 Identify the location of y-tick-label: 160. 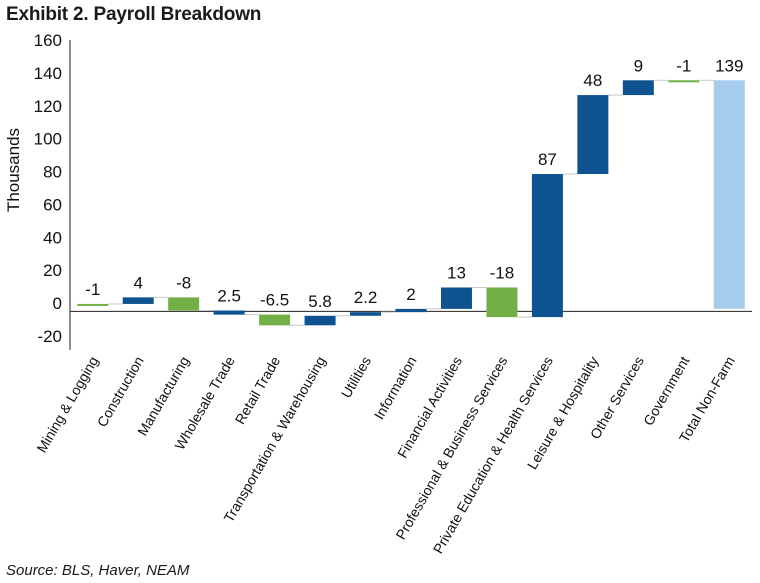
(48, 40).